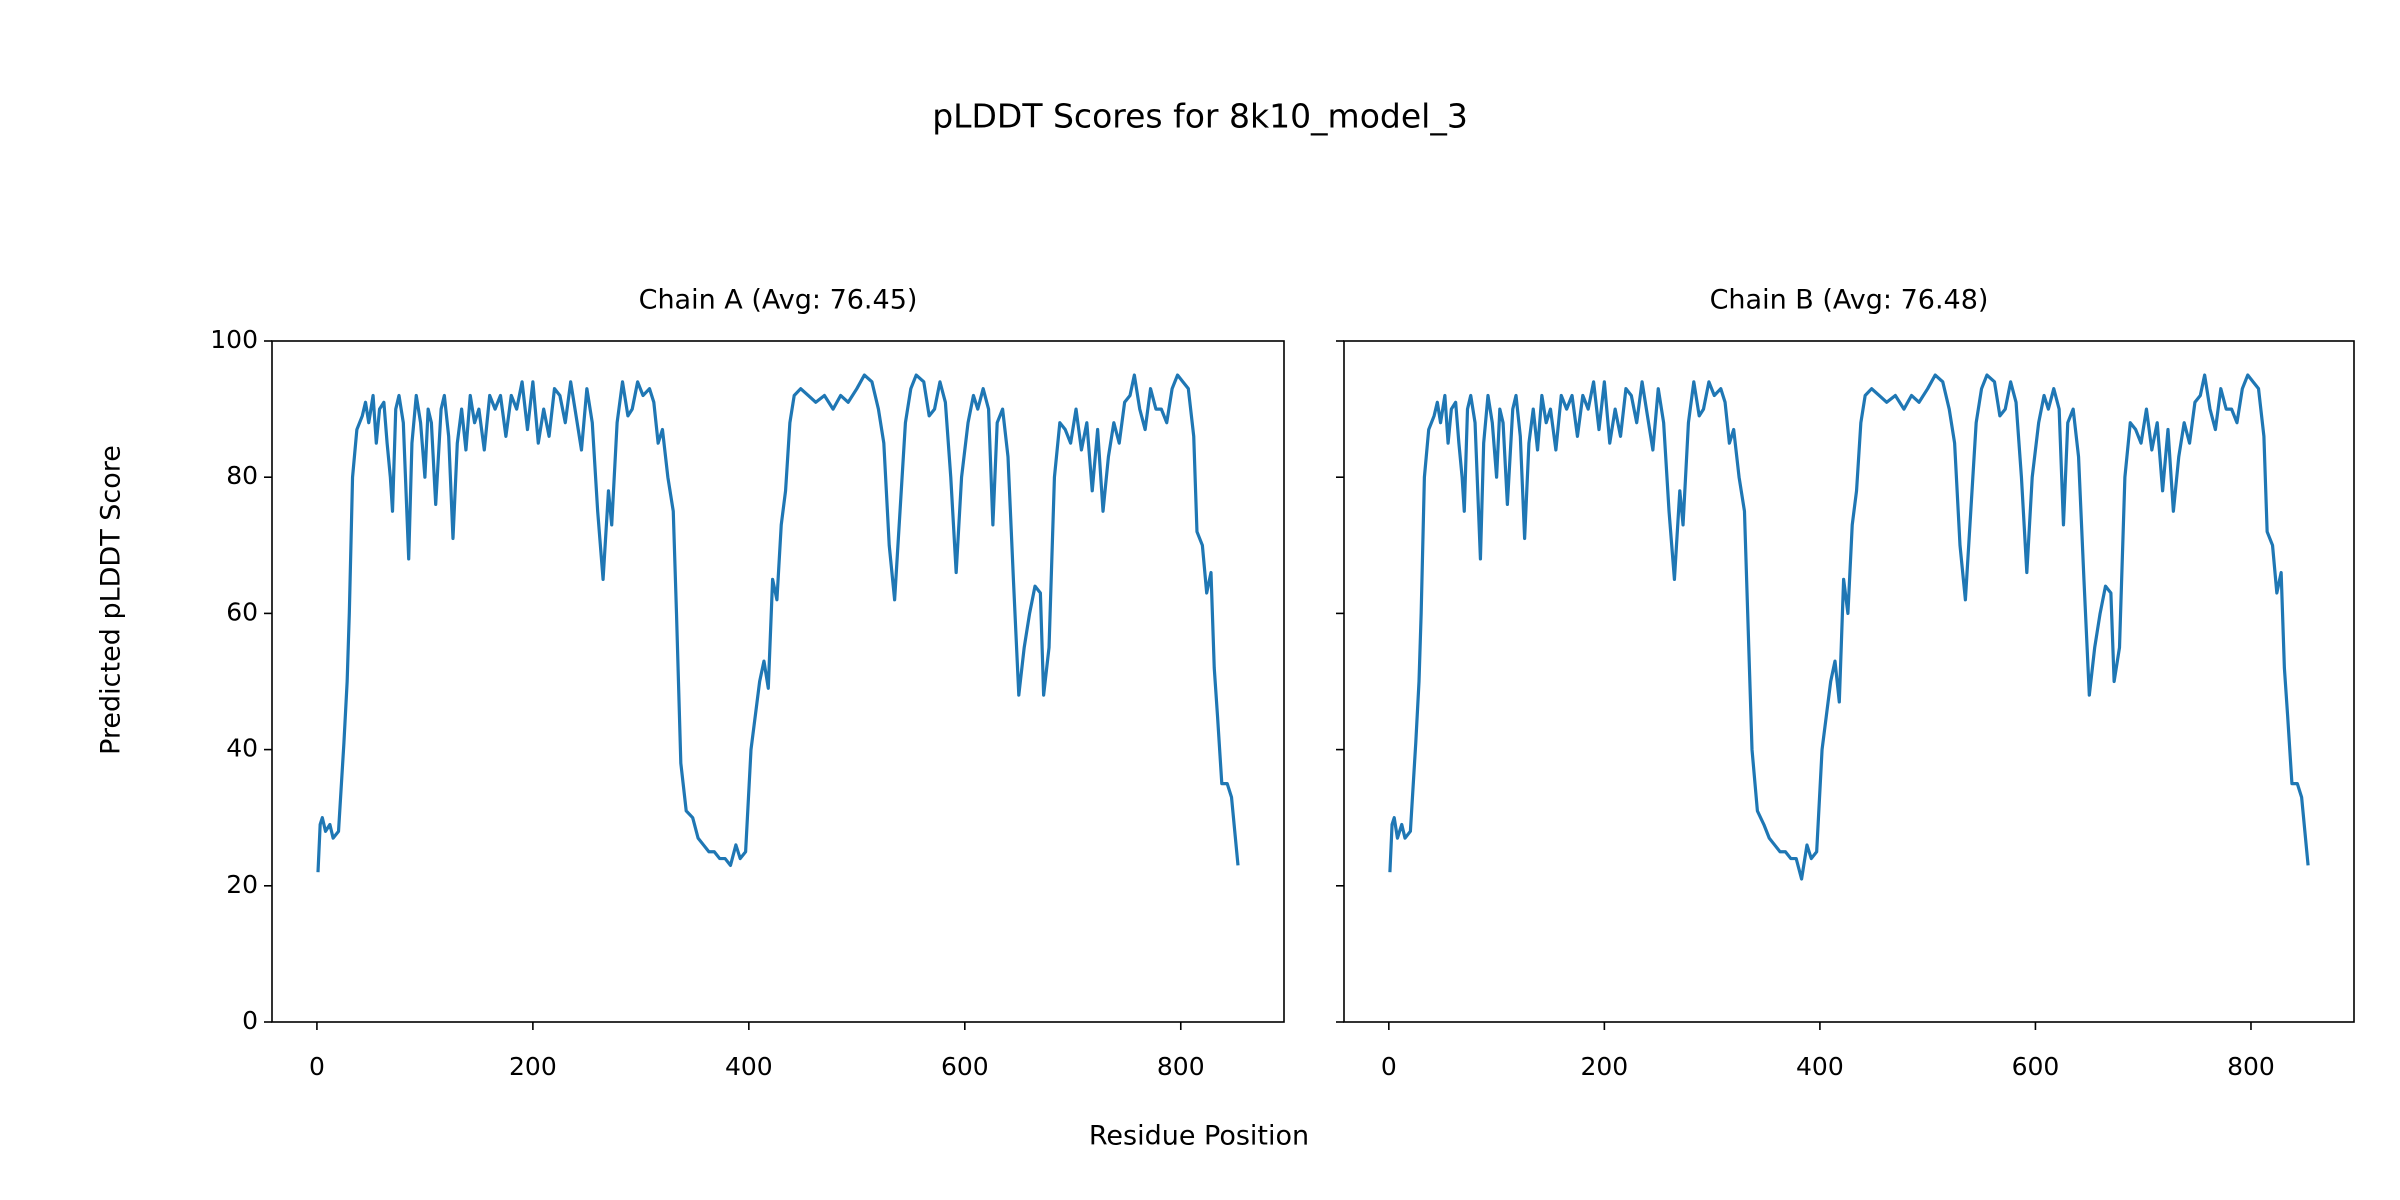  I want to click on y-tick-label: 100, so click(234, 339).